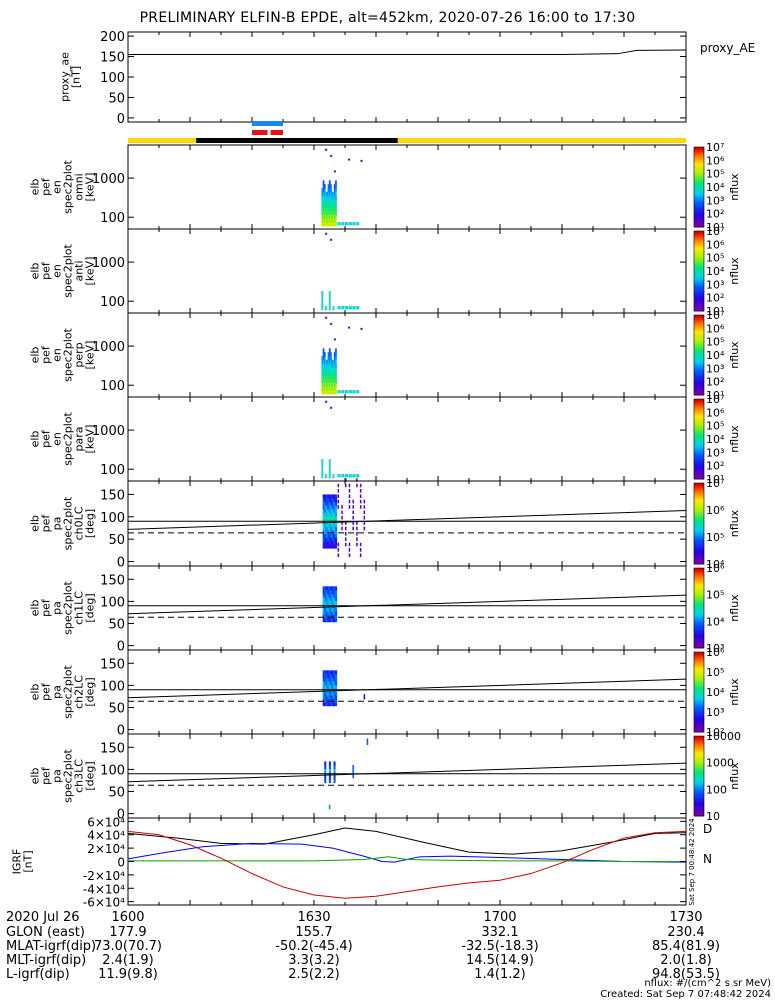 This screenshot has height=1000, width=775. Describe the element at coordinates (715, 412) in the screenshot. I see `spec-para-colorbar-label: 10⁶` at that location.